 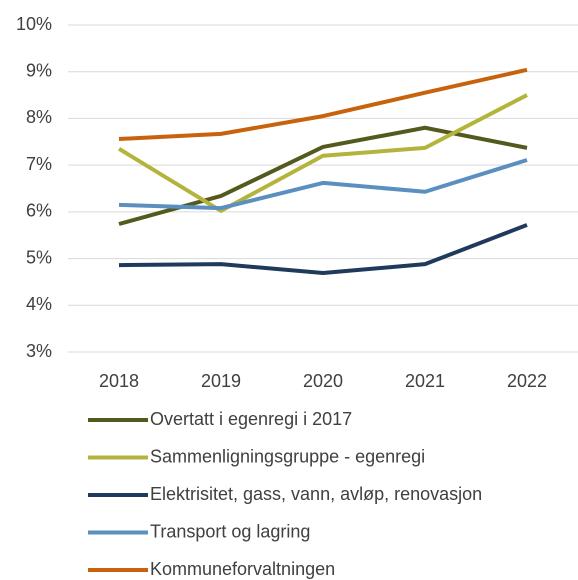 What do you see at coordinates (323, 381) in the screenshot?
I see `x-tick-label: 2020` at bounding box center [323, 381].